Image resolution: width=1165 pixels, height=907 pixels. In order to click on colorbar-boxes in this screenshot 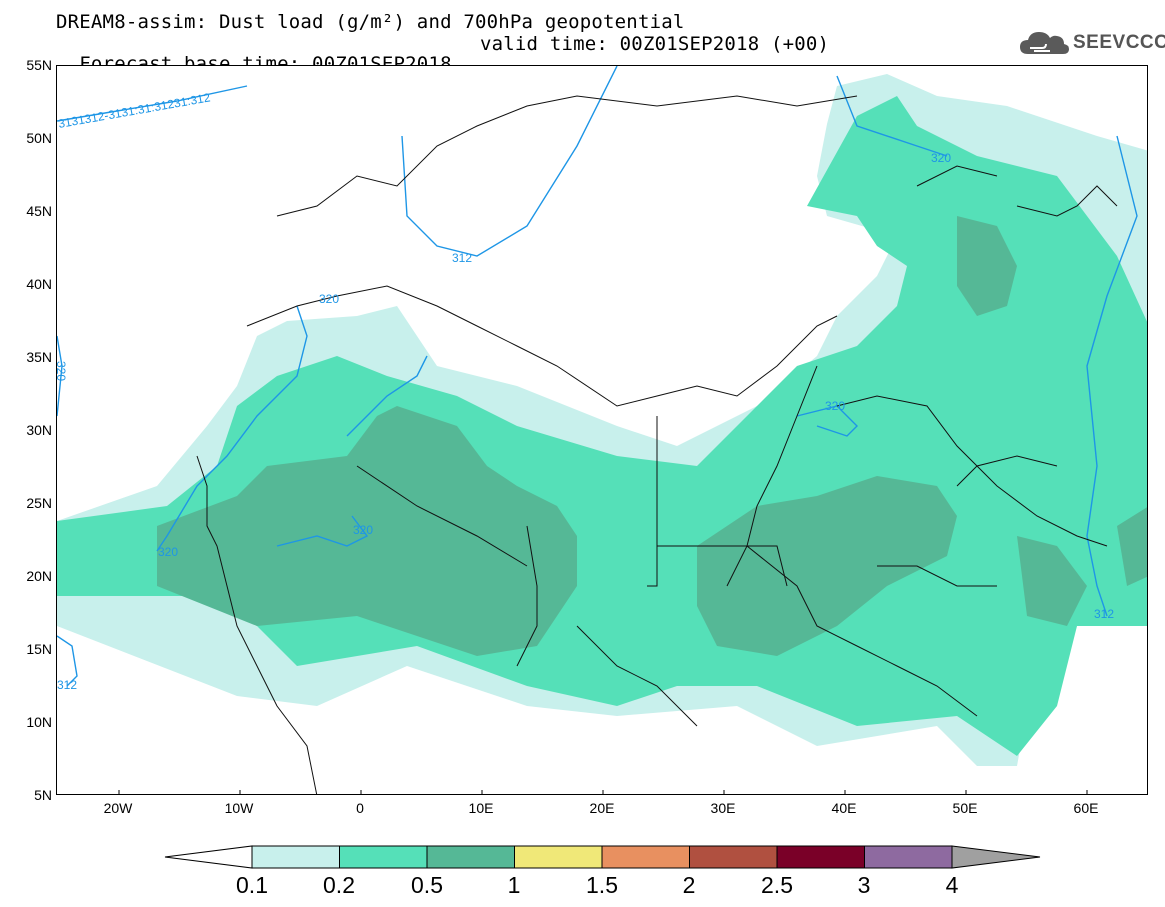, I will do `click(602, 857)`.